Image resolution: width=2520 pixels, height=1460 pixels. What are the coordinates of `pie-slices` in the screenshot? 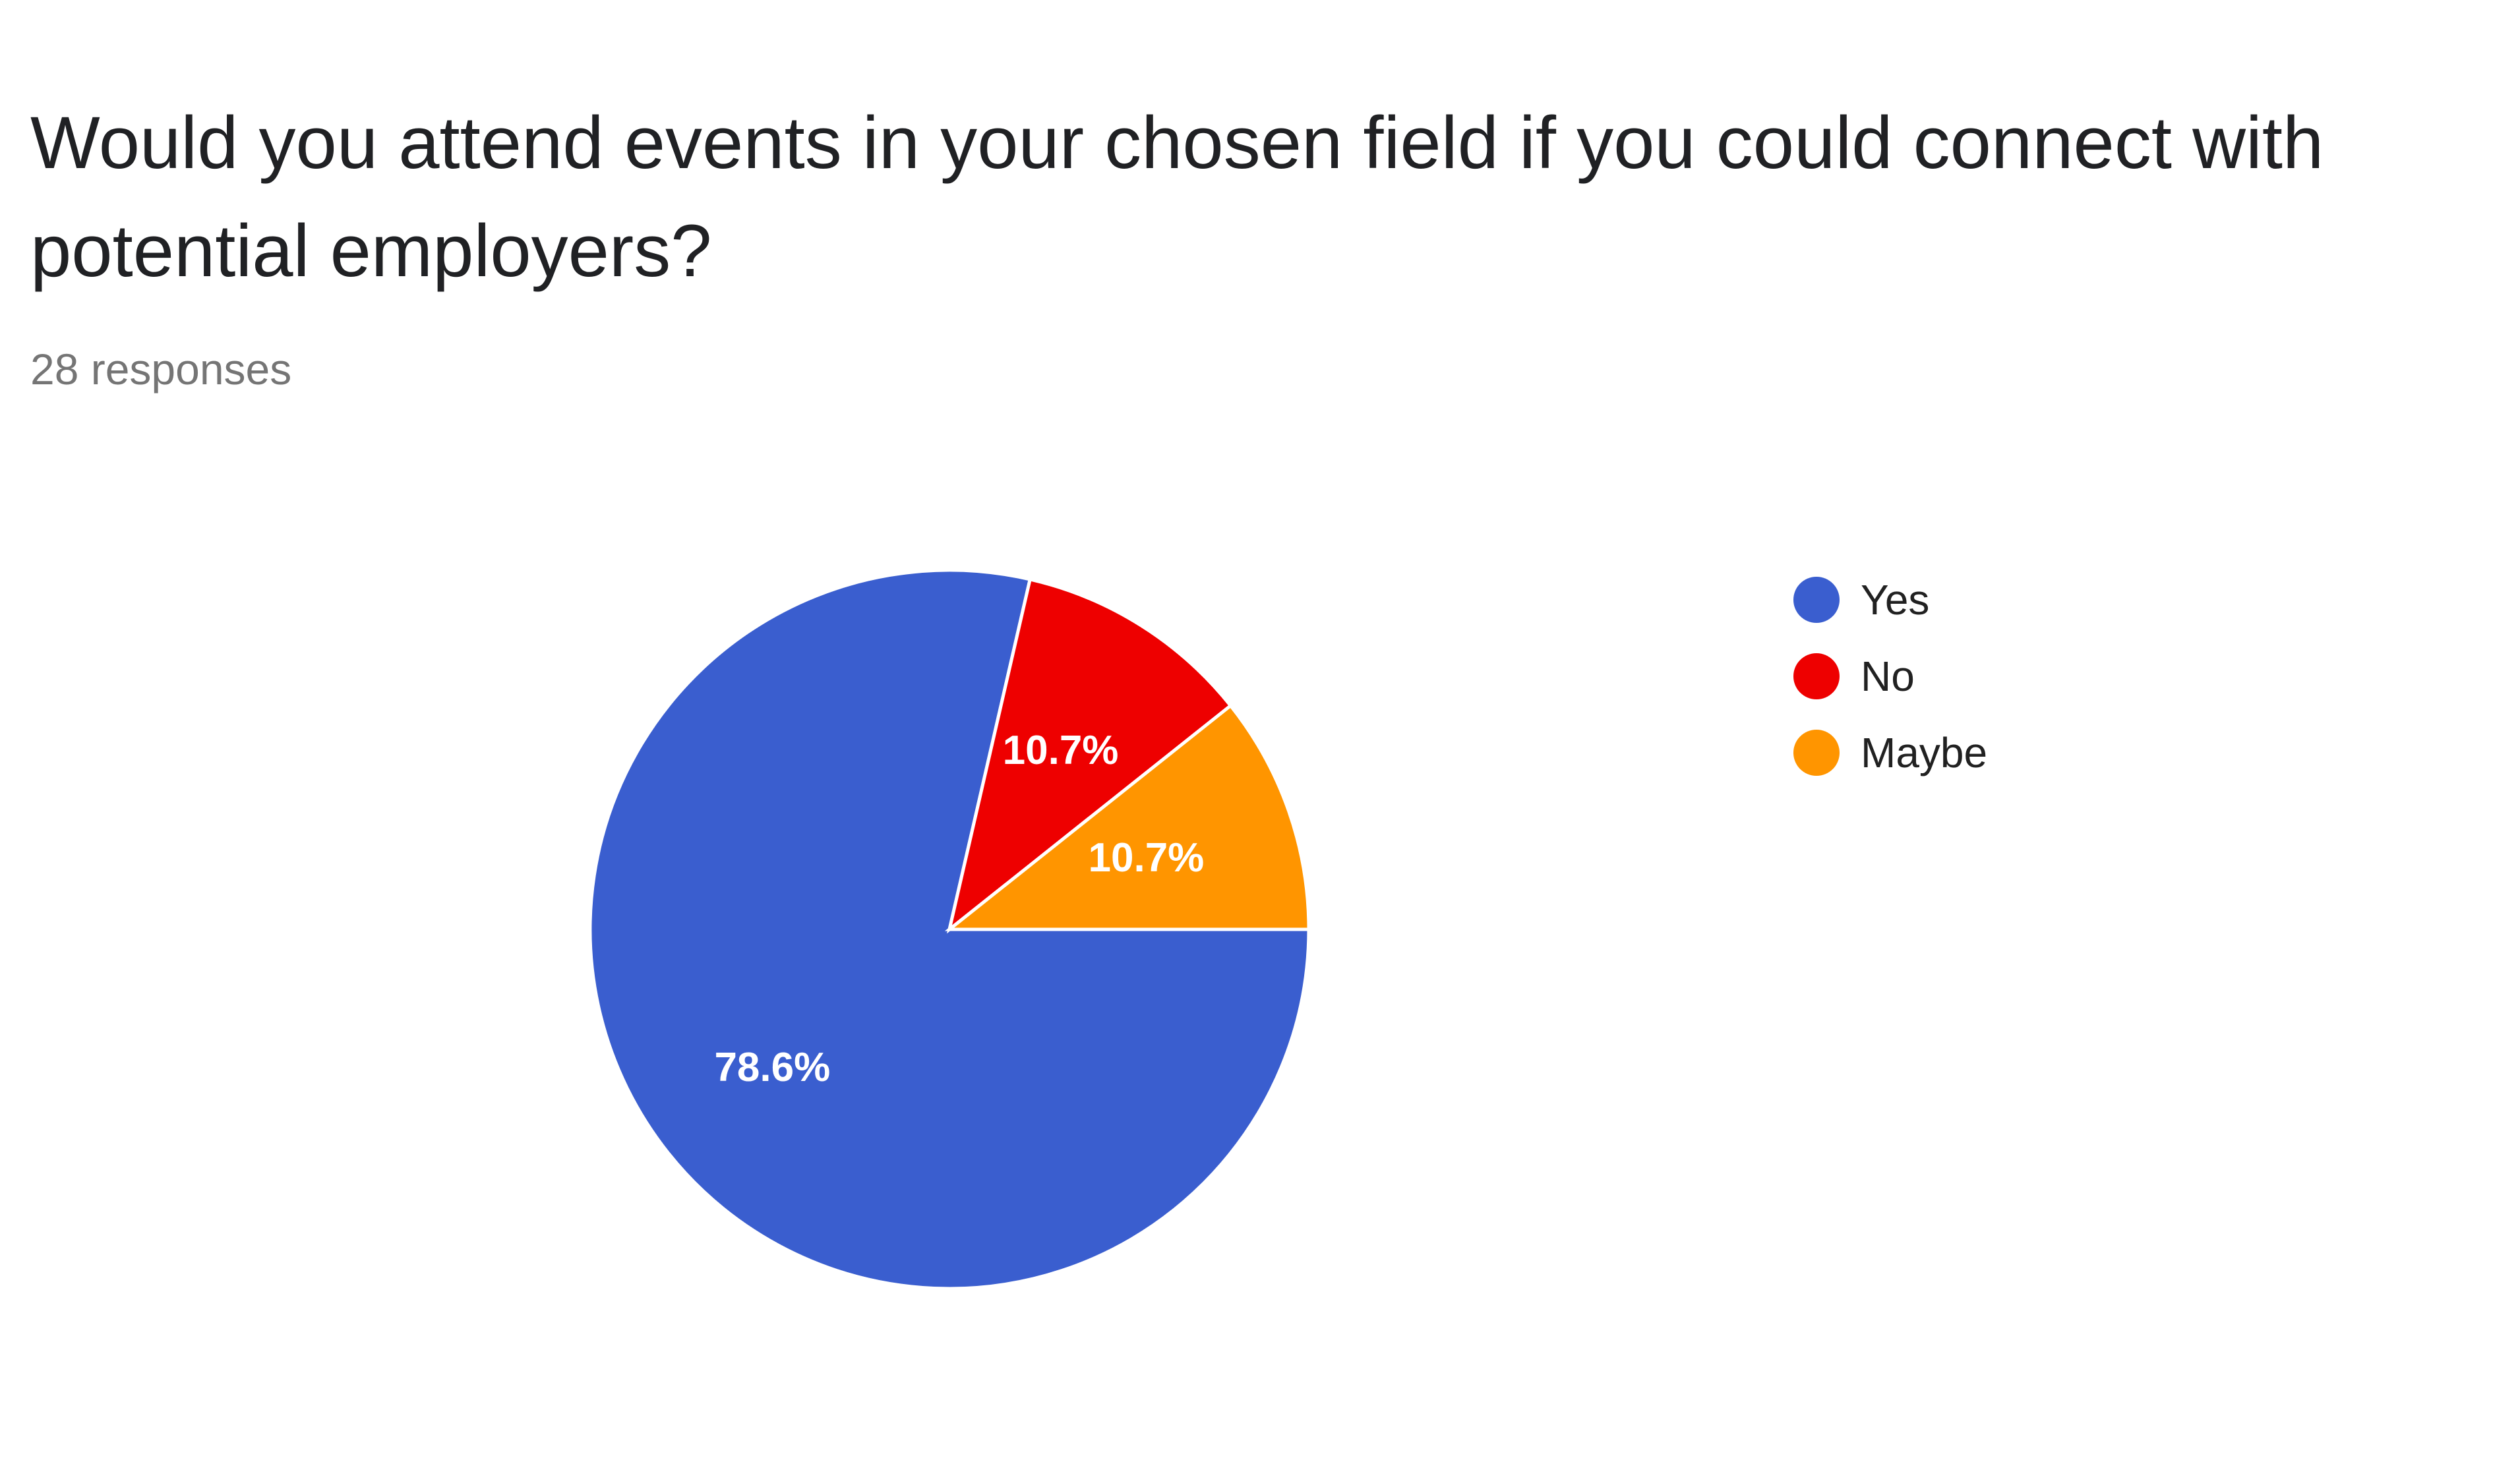 It's located at (949, 929).